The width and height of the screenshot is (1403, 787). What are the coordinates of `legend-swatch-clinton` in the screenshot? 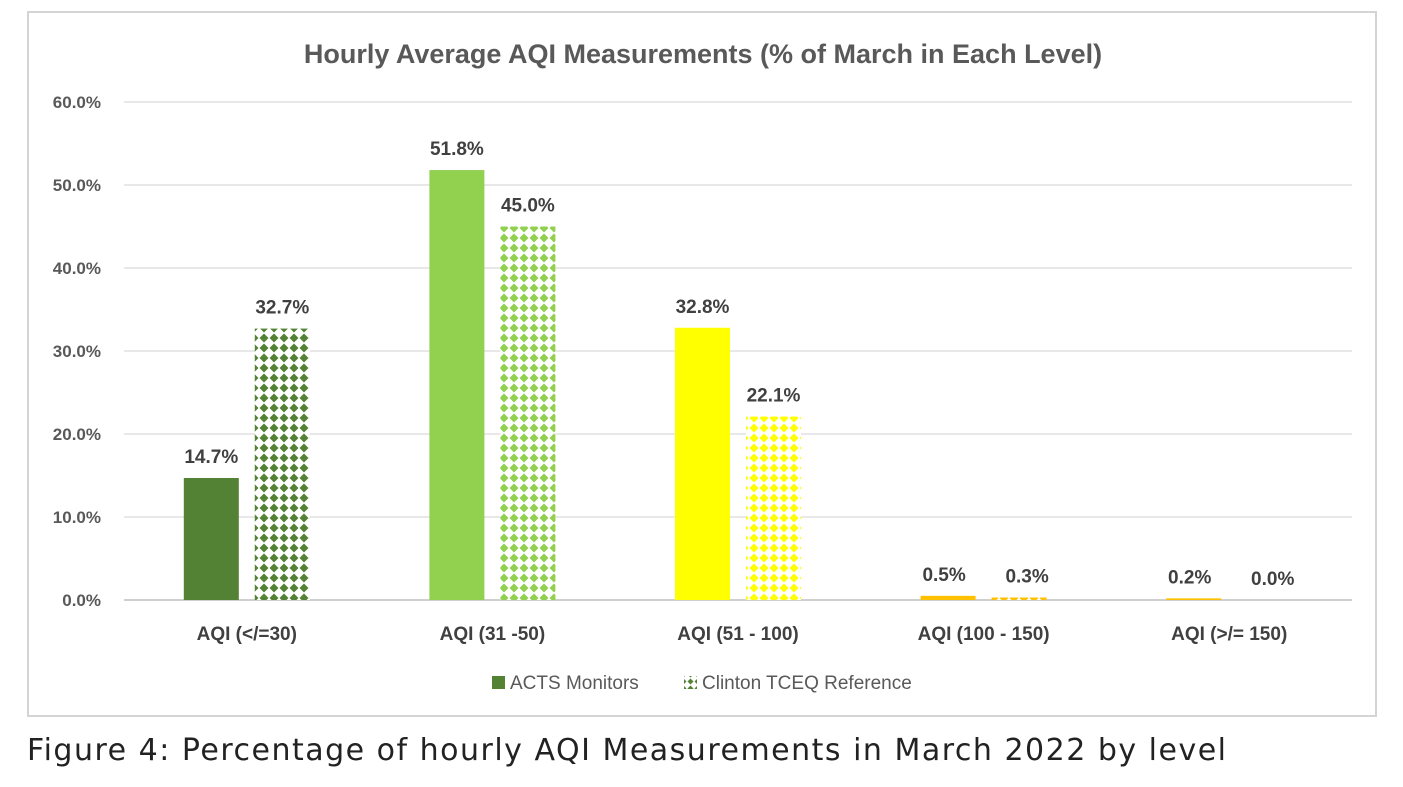 It's located at (690, 682).